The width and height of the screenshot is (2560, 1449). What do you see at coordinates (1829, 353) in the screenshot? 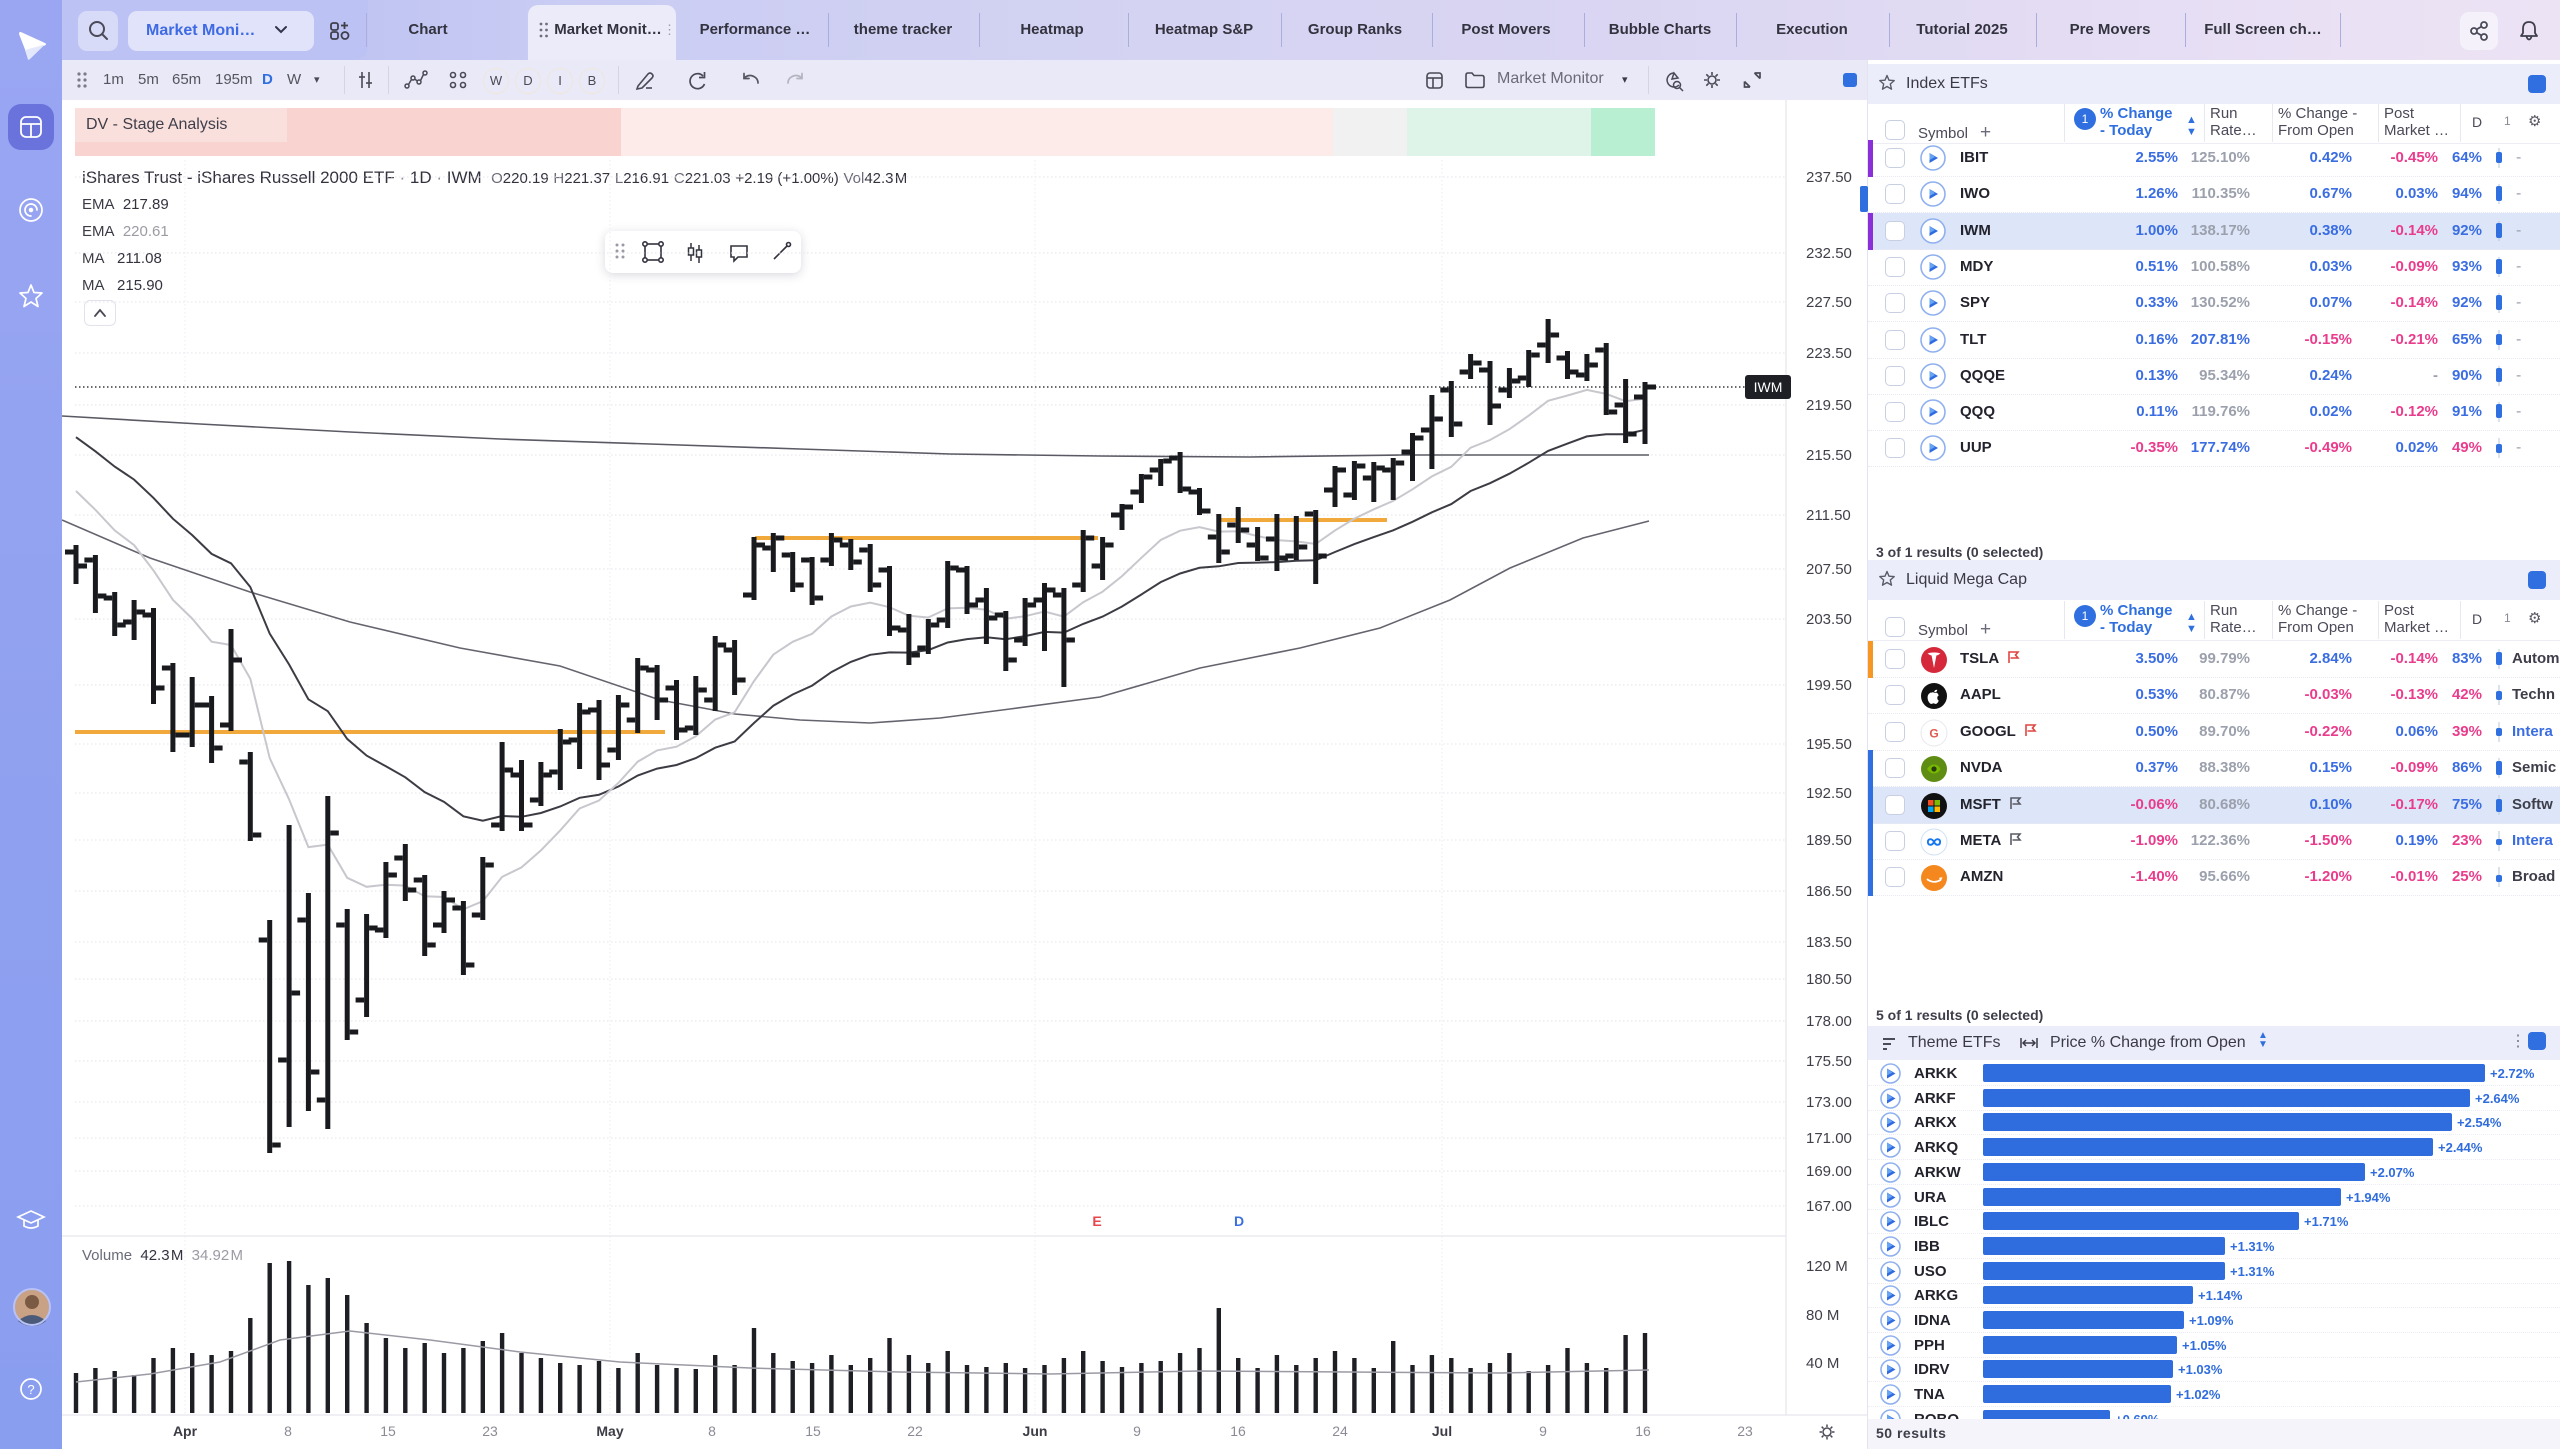
I see `svg-text: 223.50` at bounding box center [1829, 353].